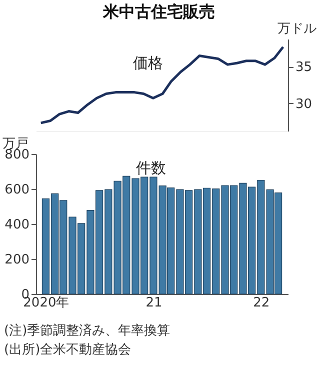 The height and width of the screenshot is (372, 321). Describe the element at coordinates (68, 350) in the screenshot. I see `text: (出所)全米不動産協会` at that location.